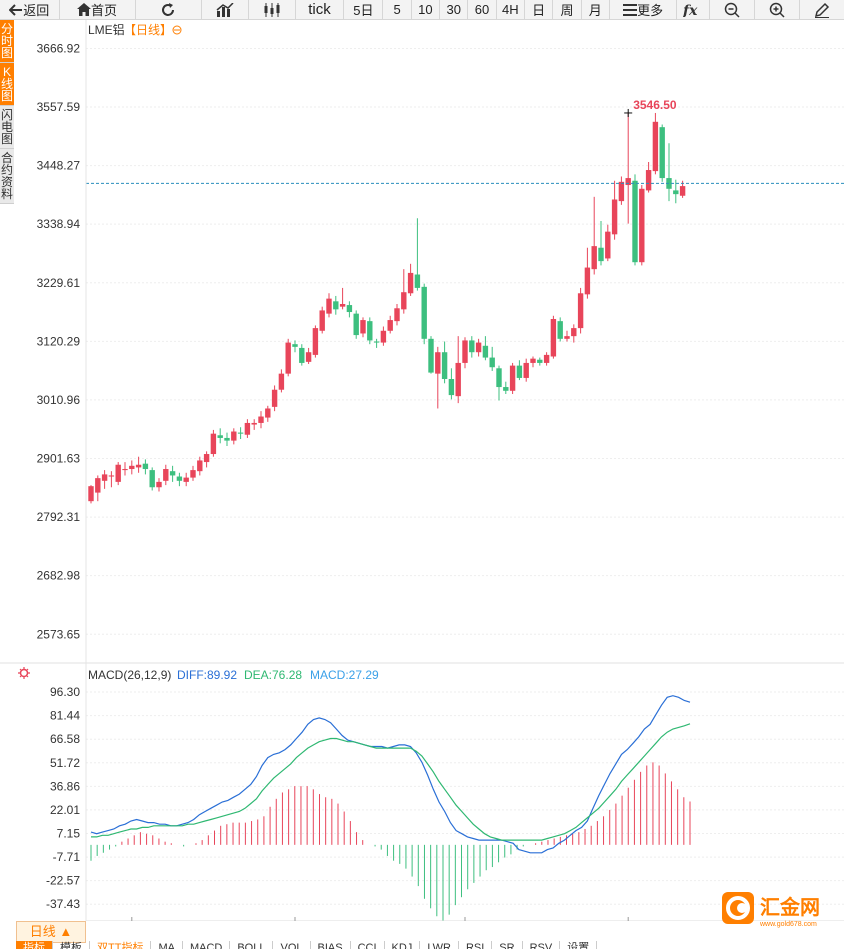 This screenshot has height=949, width=844. What do you see at coordinates (579, 945) in the screenshot?
I see `tab-settings: 设置` at bounding box center [579, 945].